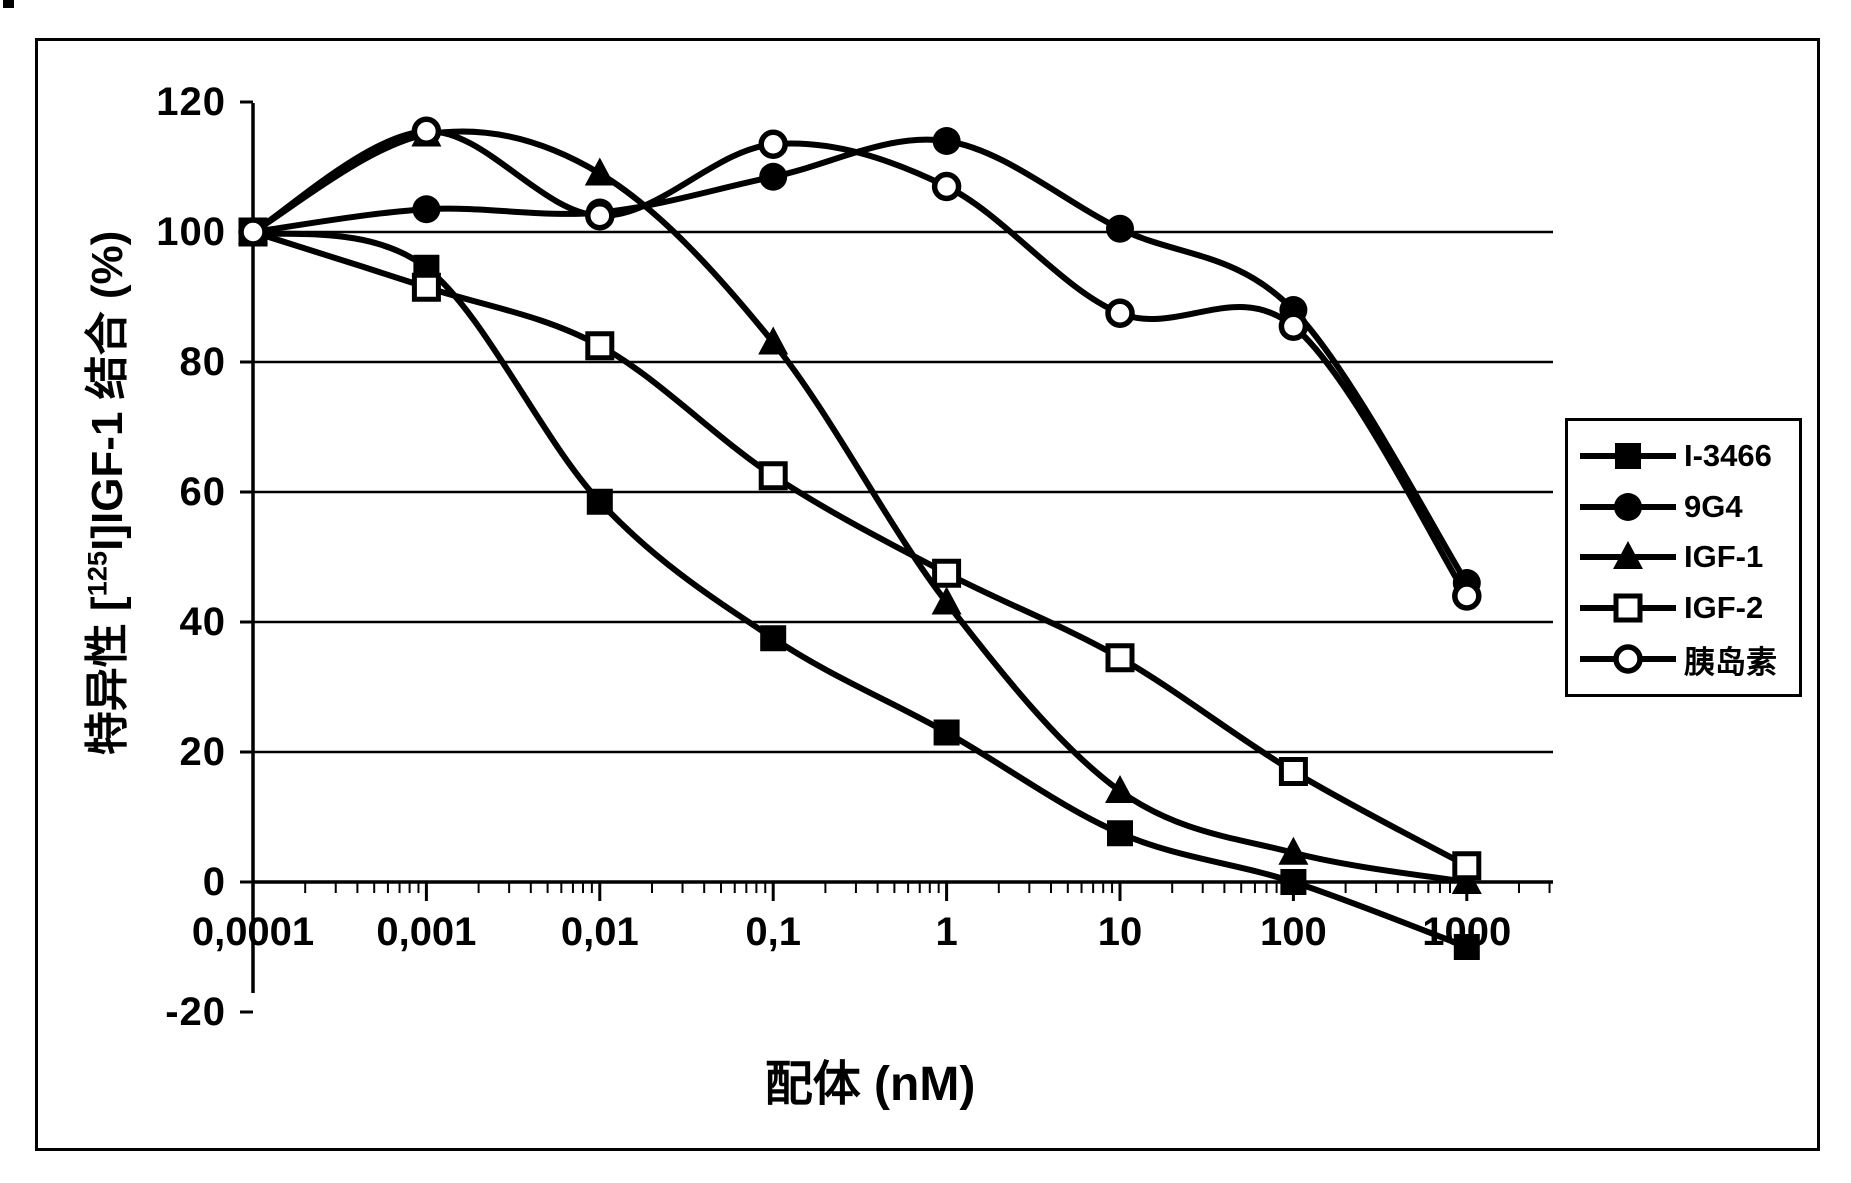 The width and height of the screenshot is (1851, 1183). I want to click on open-square-legend-icon, so click(1628, 608).